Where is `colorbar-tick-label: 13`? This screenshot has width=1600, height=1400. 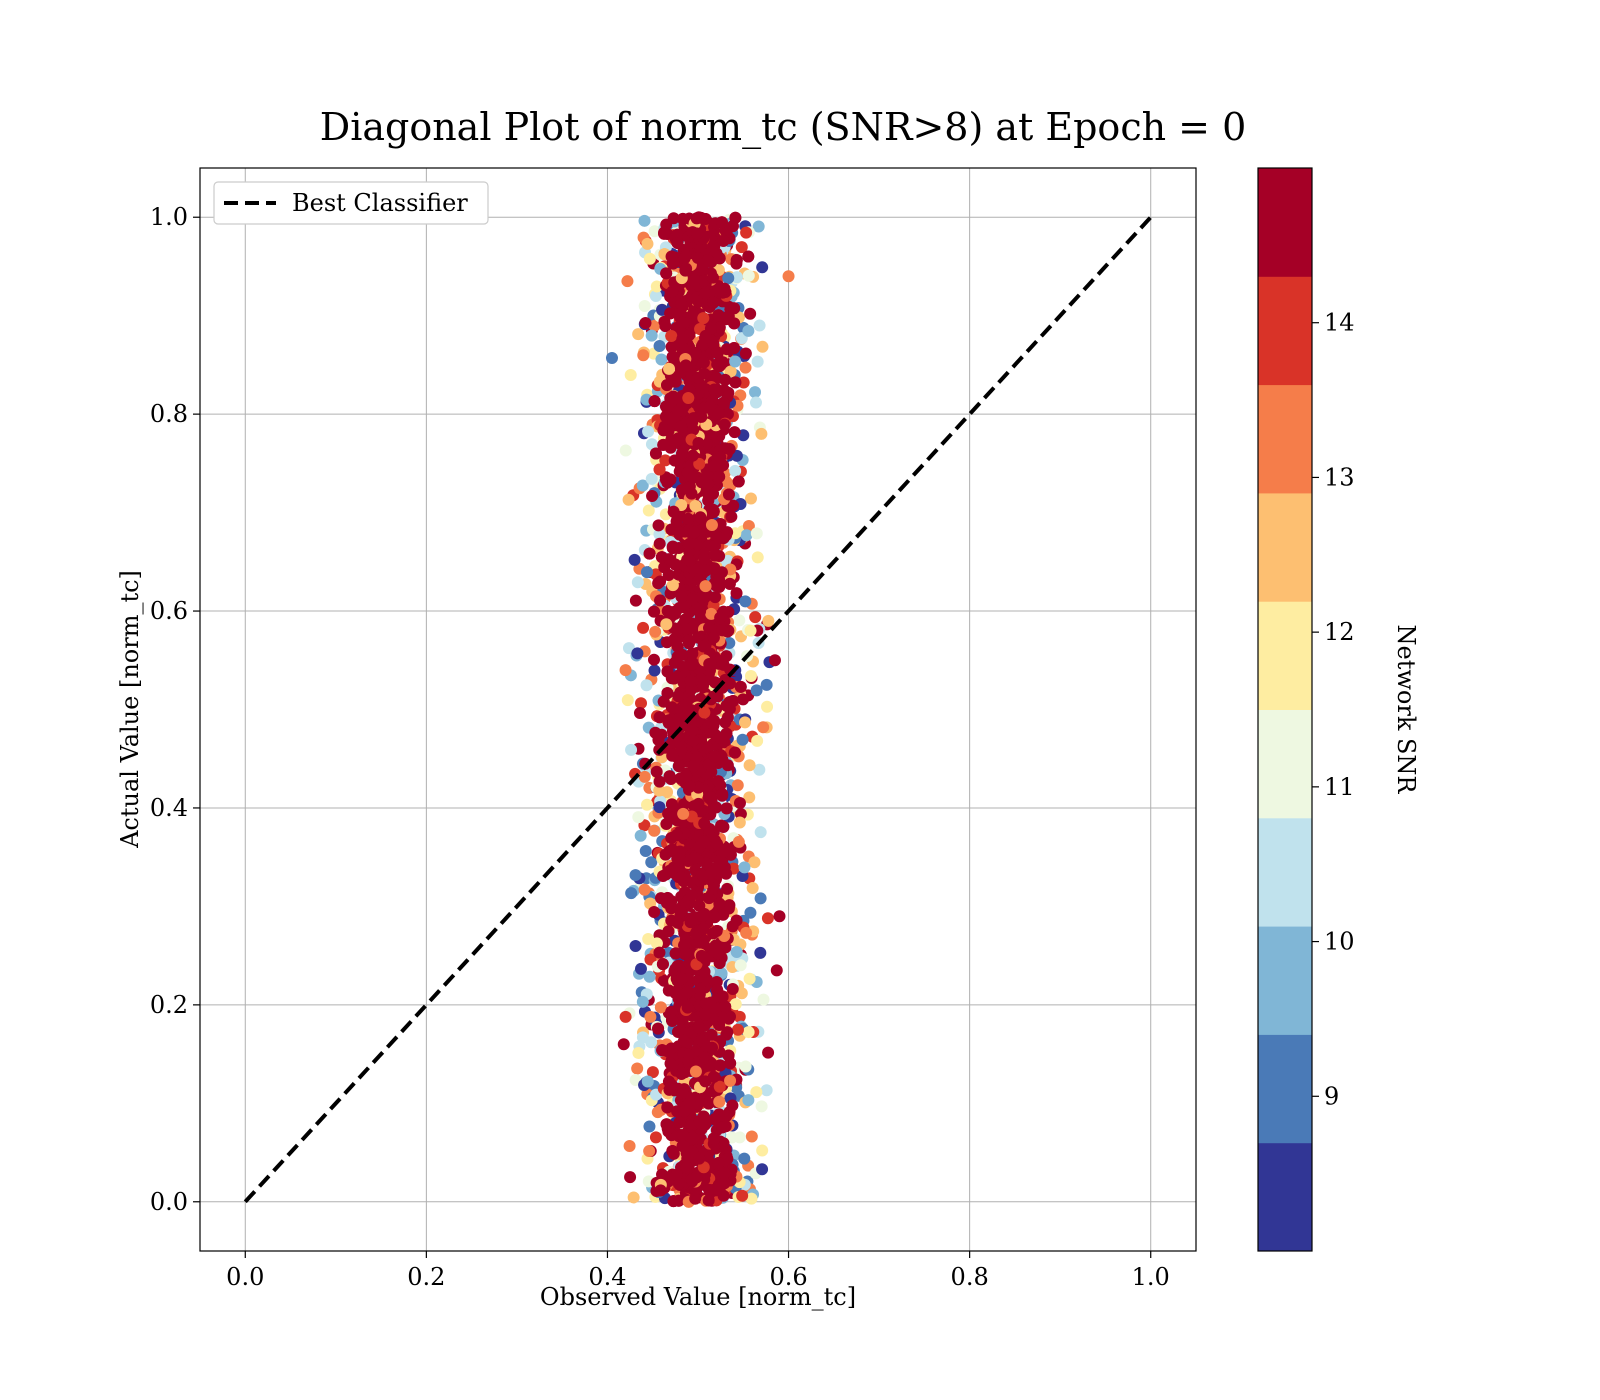 colorbar-tick-label: 13 is located at coordinates (1339, 477).